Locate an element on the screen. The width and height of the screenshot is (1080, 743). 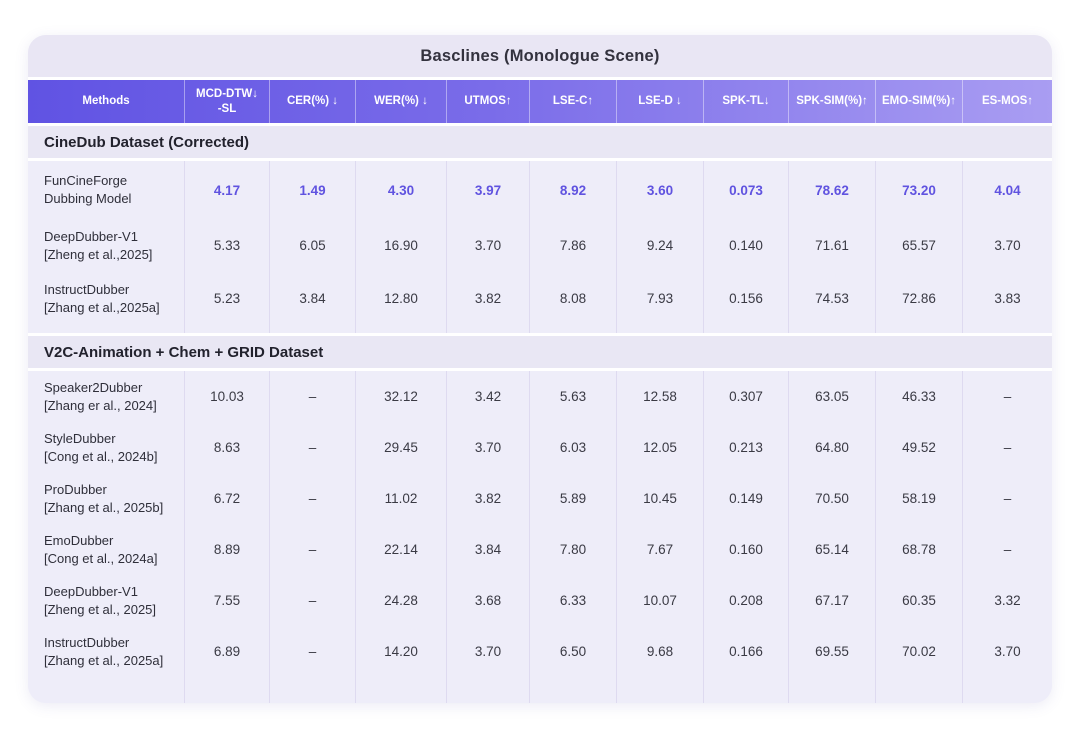
metric-value: 74.53 is located at coordinates (832, 298).